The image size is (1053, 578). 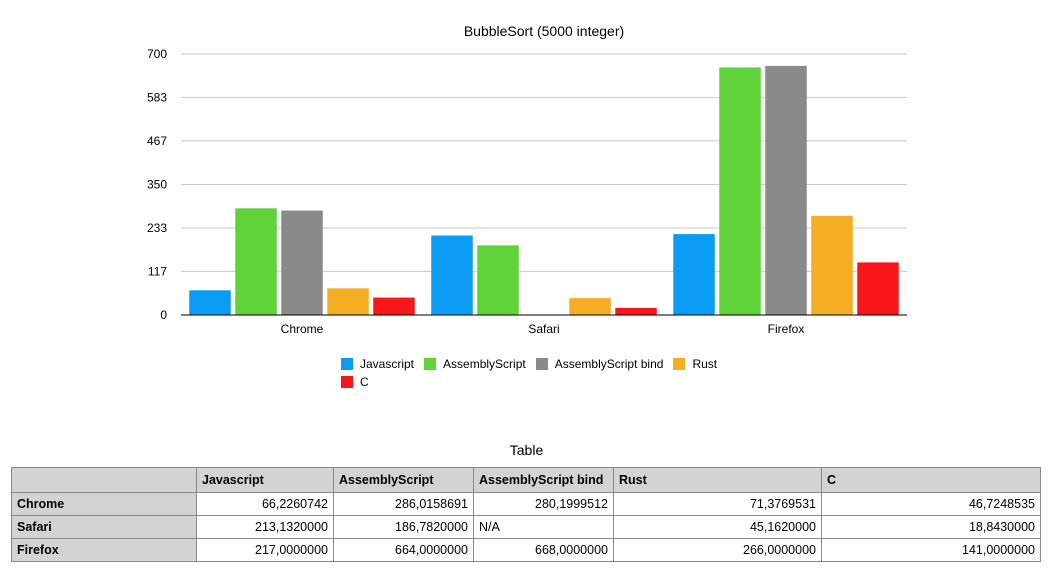 I want to click on table-header-corner, so click(x=104, y=480).